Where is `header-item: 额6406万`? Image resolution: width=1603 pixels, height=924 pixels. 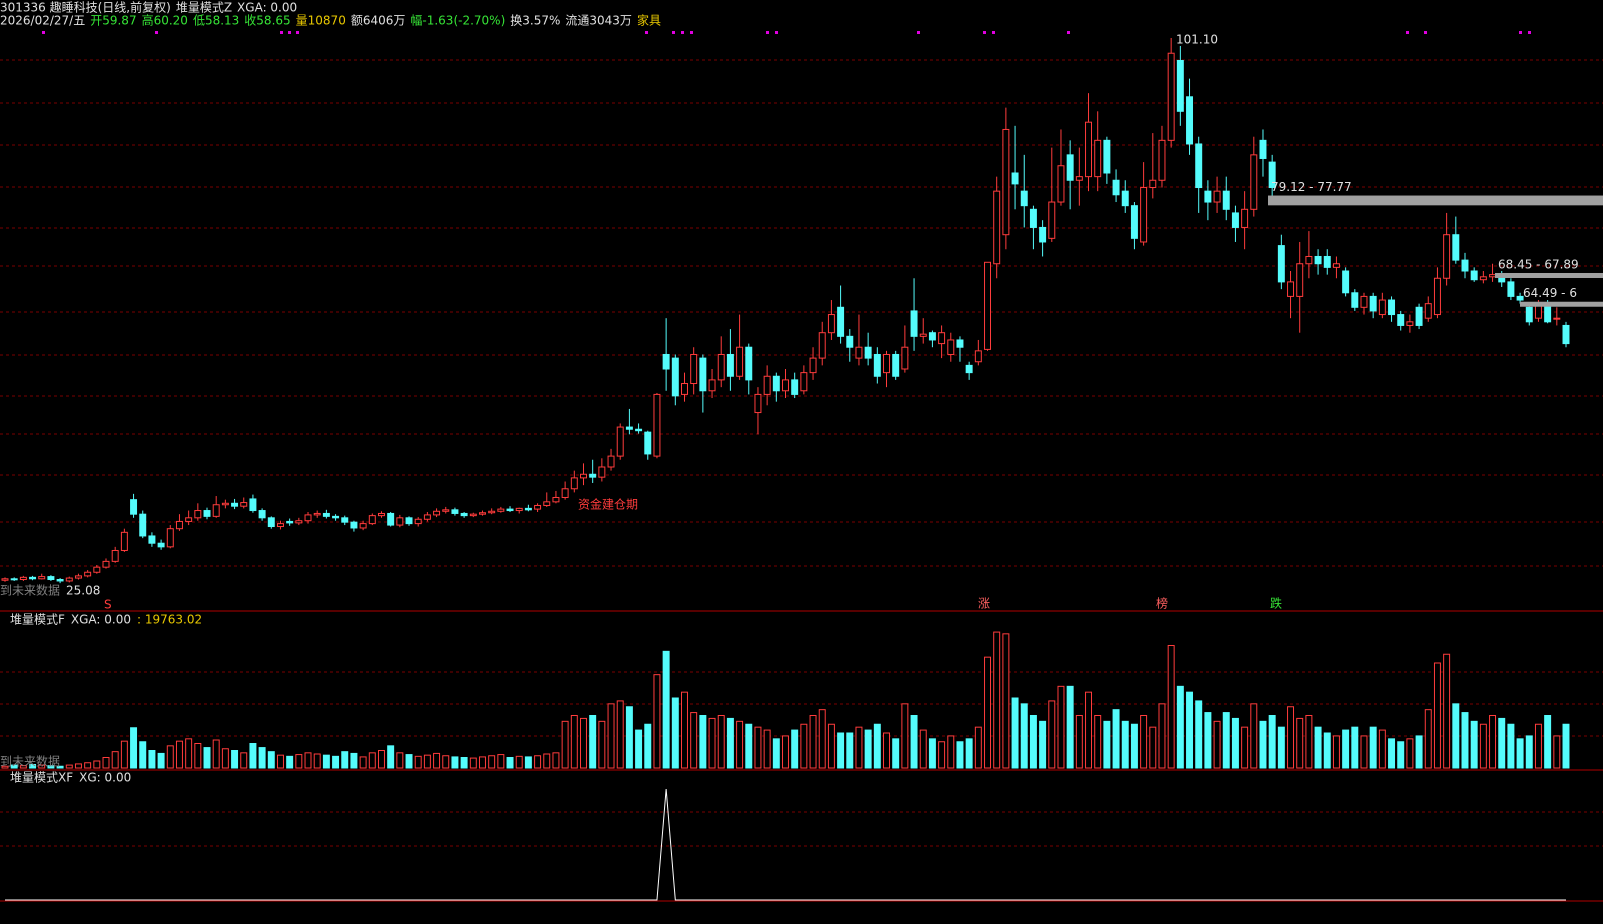 header-item: 额6406万 is located at coordinates (378, 21).